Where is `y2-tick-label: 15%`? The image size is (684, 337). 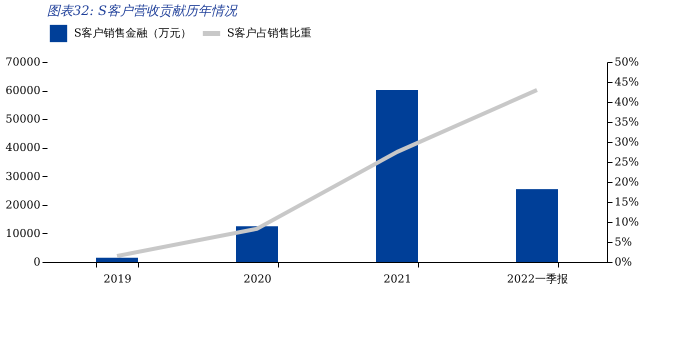 y2-tick-label: 15% is located at coordinates (626, 202).